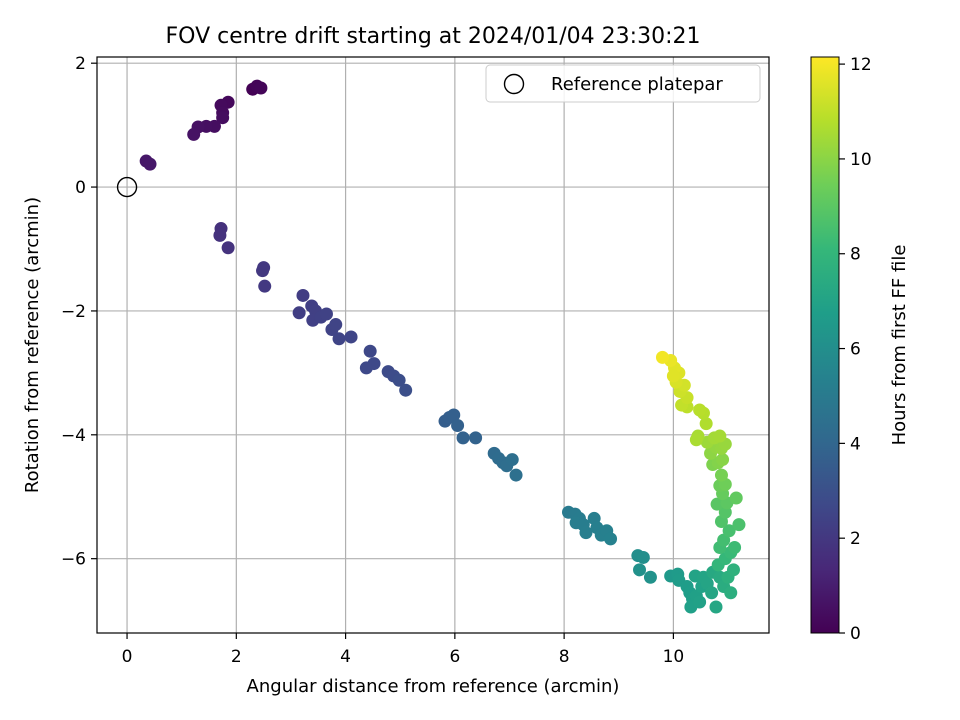  What do you see at coordinates (345, 657) in the screenshot?
I see `x-tick-label: 4` at bounding box center [345, 657].